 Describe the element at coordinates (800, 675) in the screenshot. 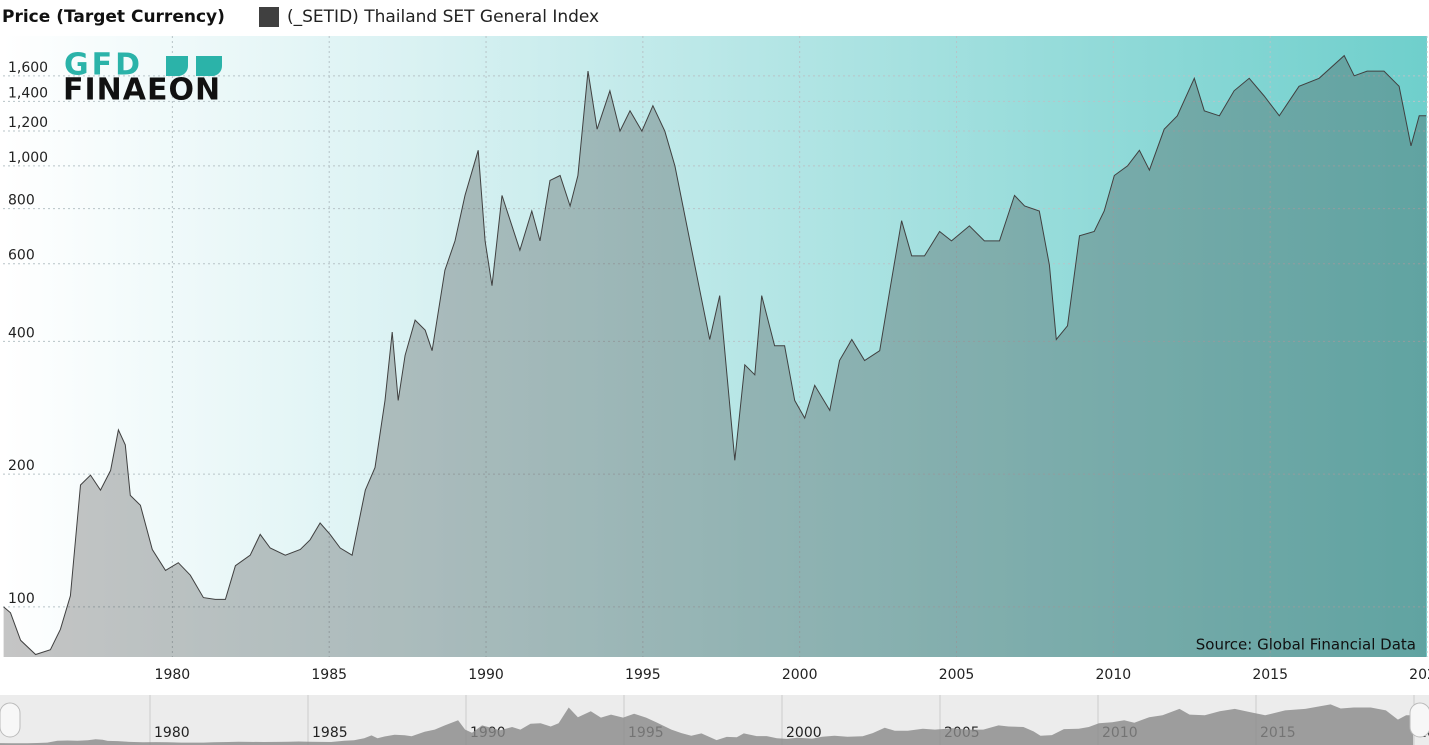

I see `x-tick-label: 2000` at that location.